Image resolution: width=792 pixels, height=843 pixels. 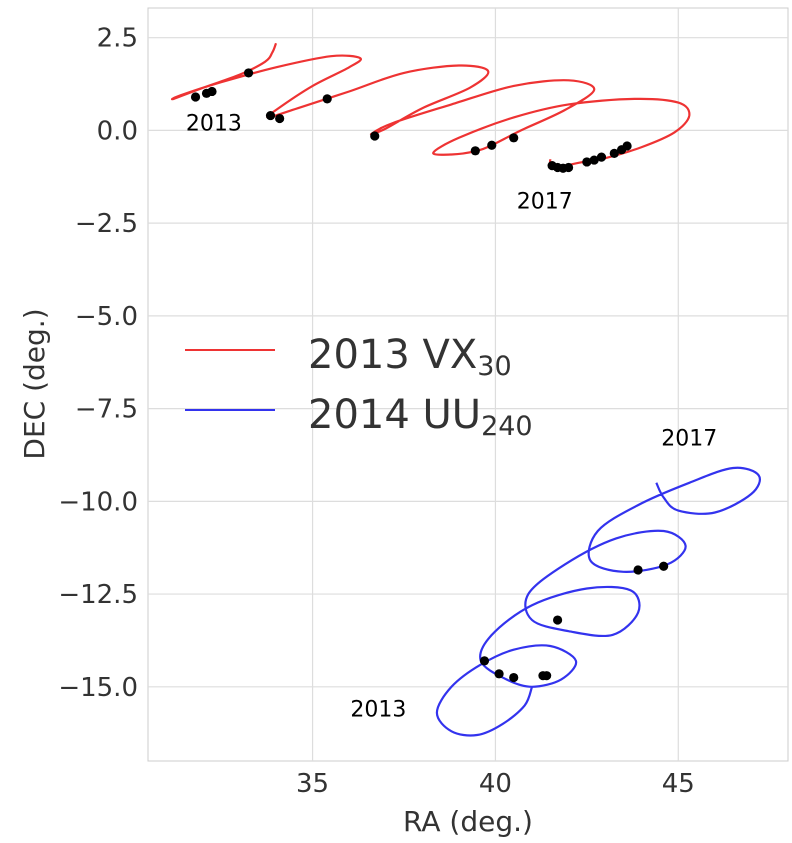 What do you see at coordinates (392, 355) in the screenshot?
I see `legend-label-vx30-main: 2013 VX` at bounding box center [392, 355].